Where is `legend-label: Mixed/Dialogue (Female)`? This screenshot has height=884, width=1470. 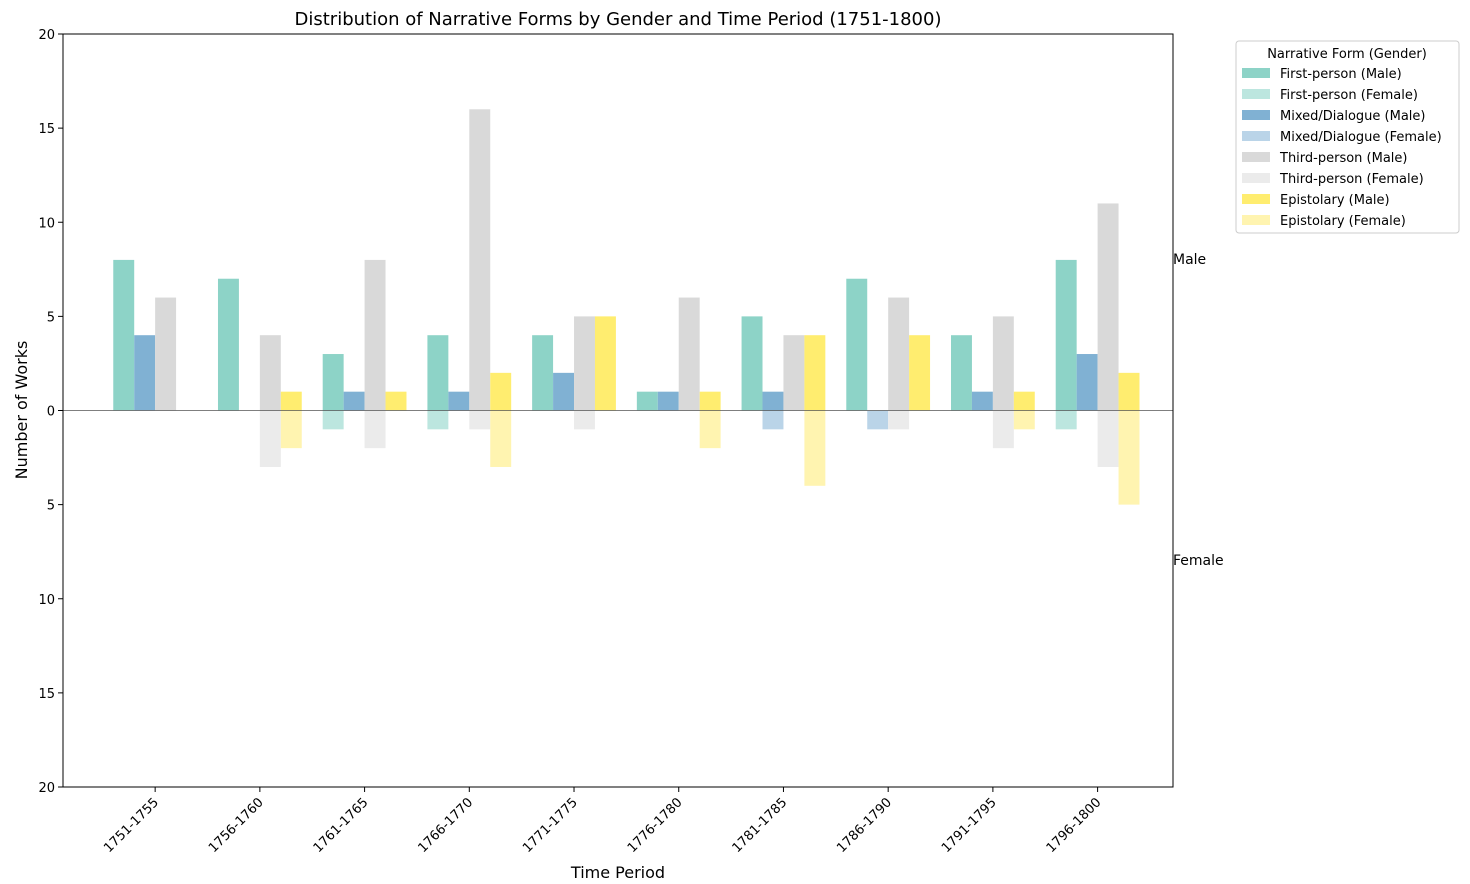
legend-label: Mixed/Dialogue (Female) is located at coordinates (1361, 137).